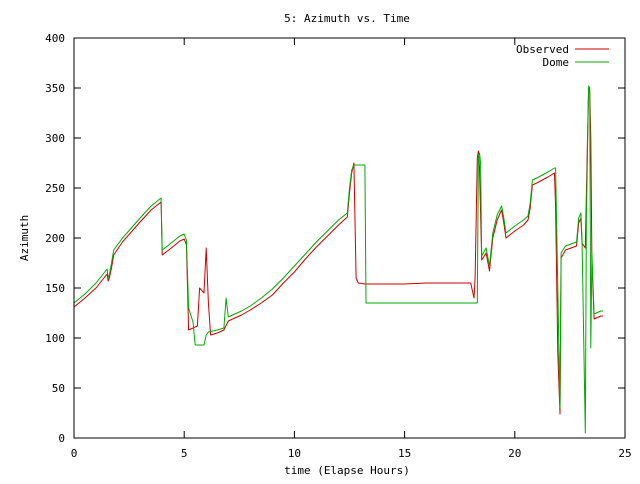 The height and width of the screenshot is (484, 640). Describe the element at coordinates (61, 438) in the screenshot. I see `y-tick-label: 0` at that location.